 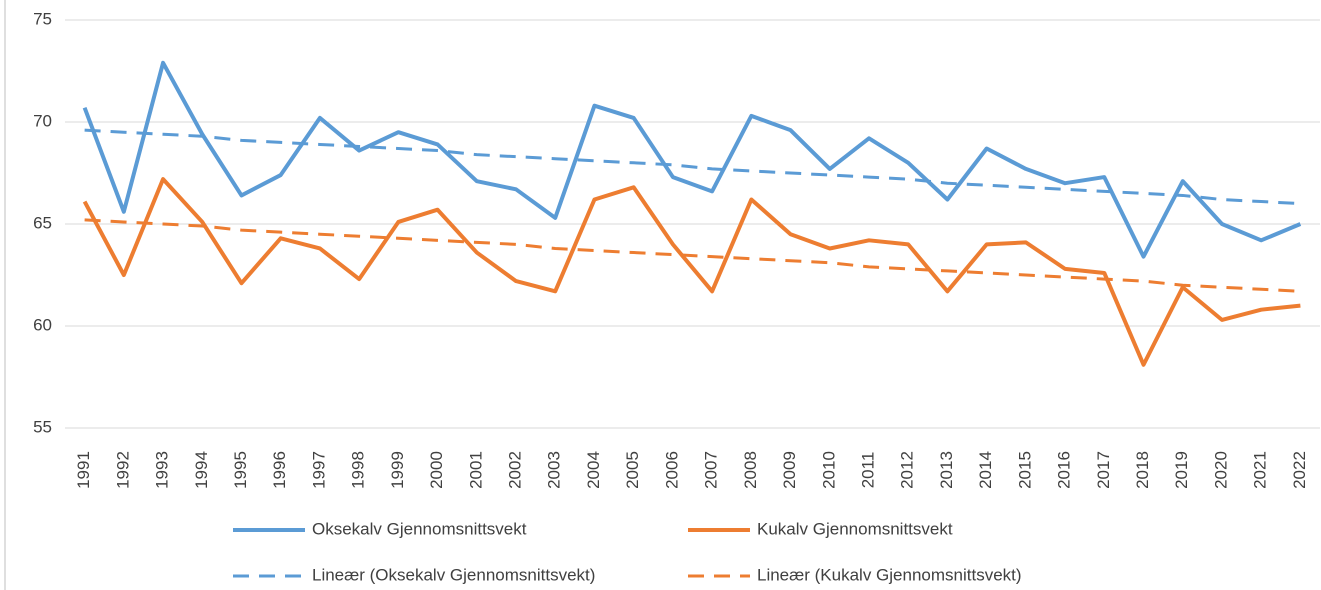 What do you see at coordinates (122, 470) in the screenshot?
I see `x-tick-label: 1992` at bounding box center [122, 470].